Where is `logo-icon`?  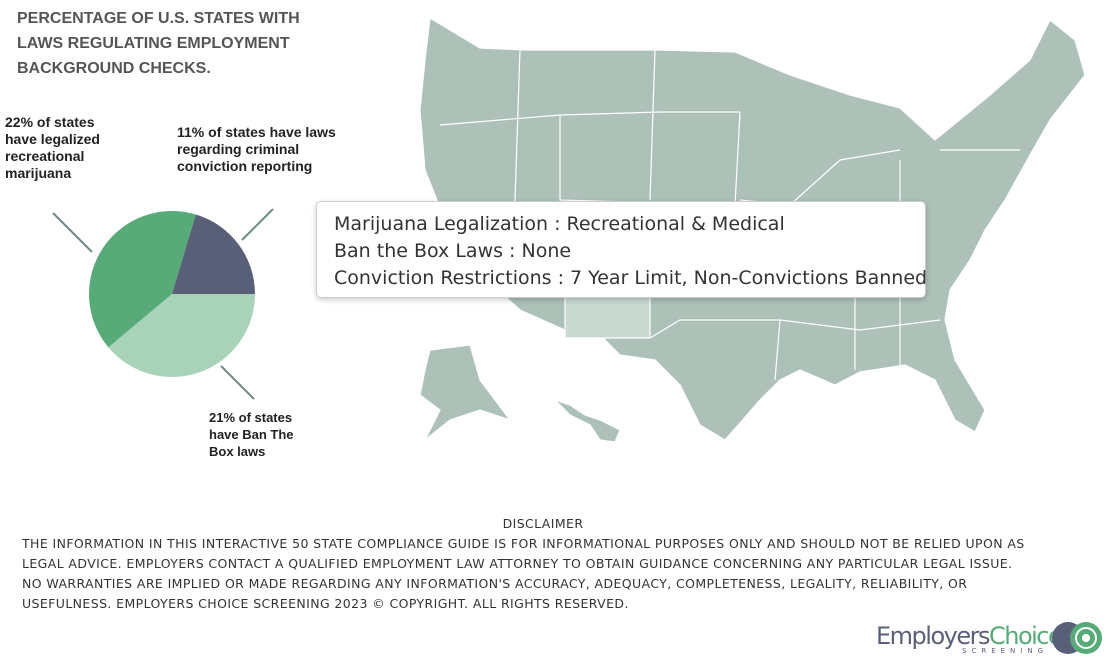
logo-icon is located at coordinates (1077, 638).